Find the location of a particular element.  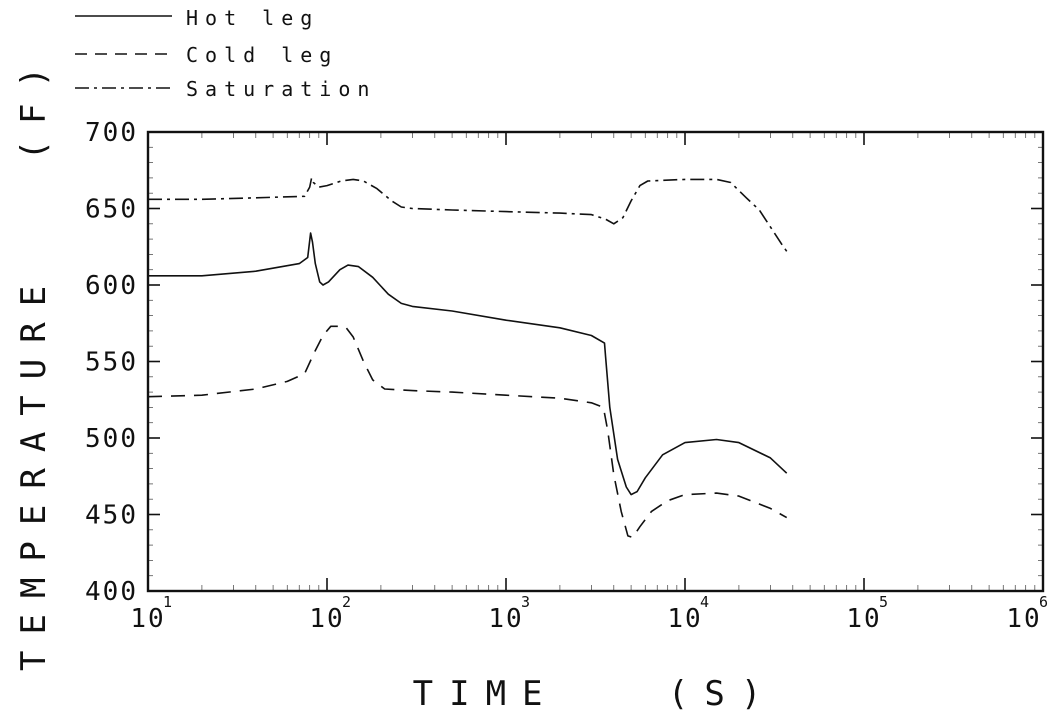

y-tick-label: 450 is located at coordinates (111, 516).